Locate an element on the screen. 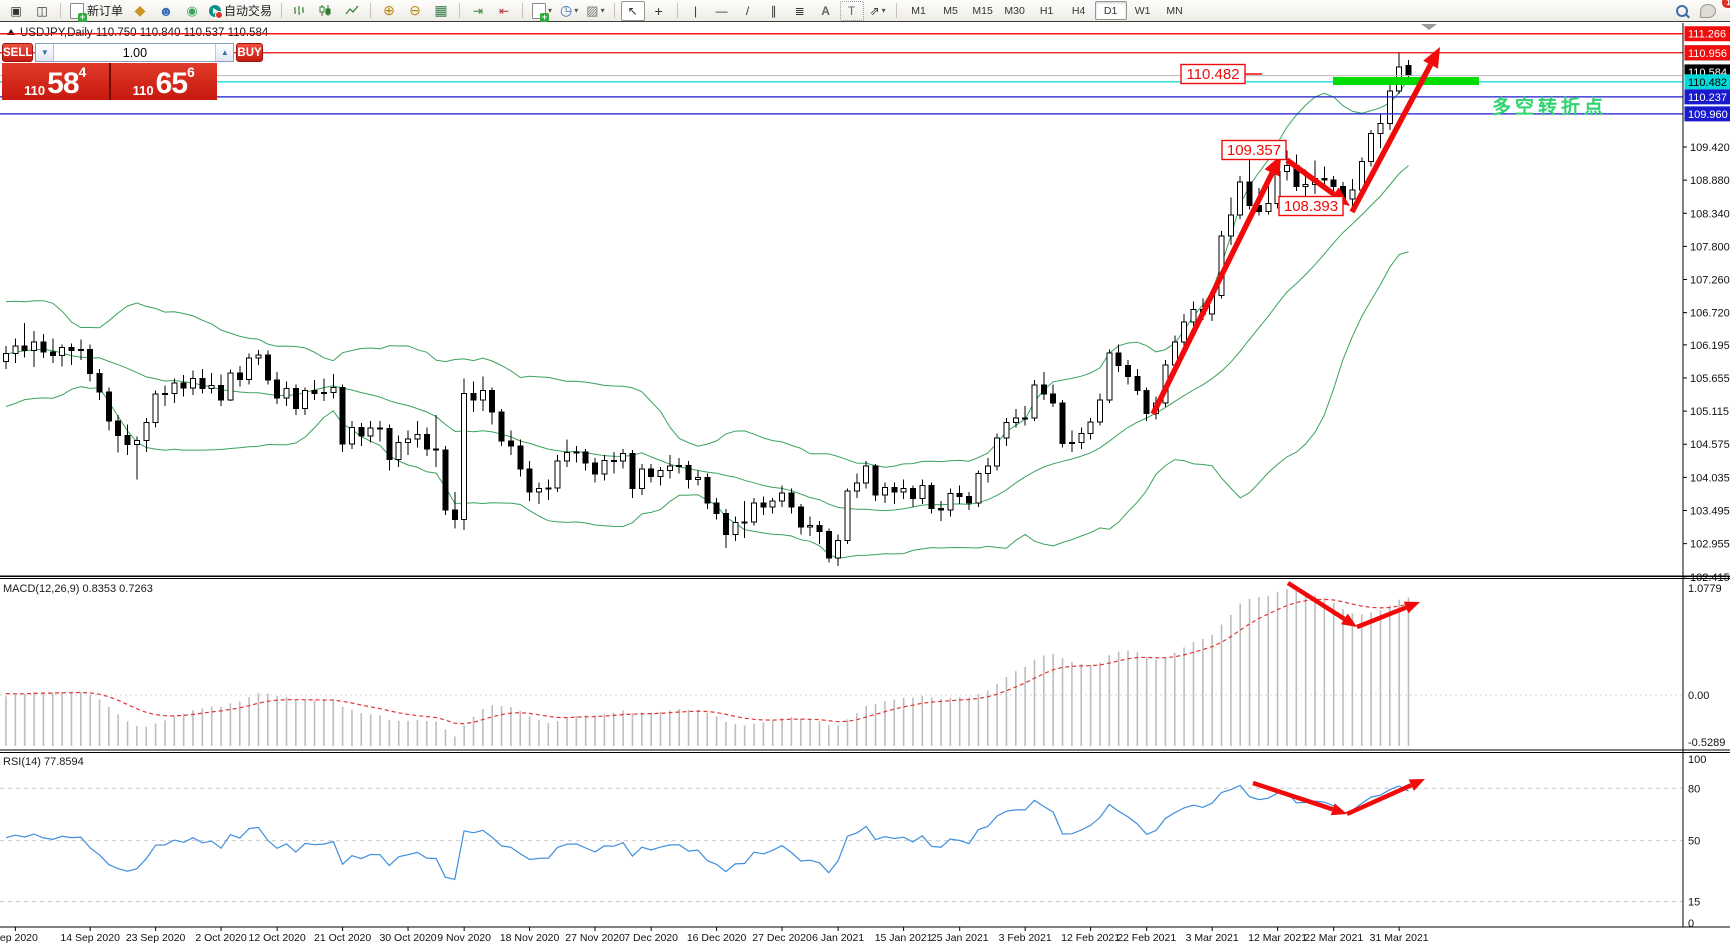 The width and height of the screenshot is (1730, 945). annotation-box-108.393 is located at coordinates (1311, 206).